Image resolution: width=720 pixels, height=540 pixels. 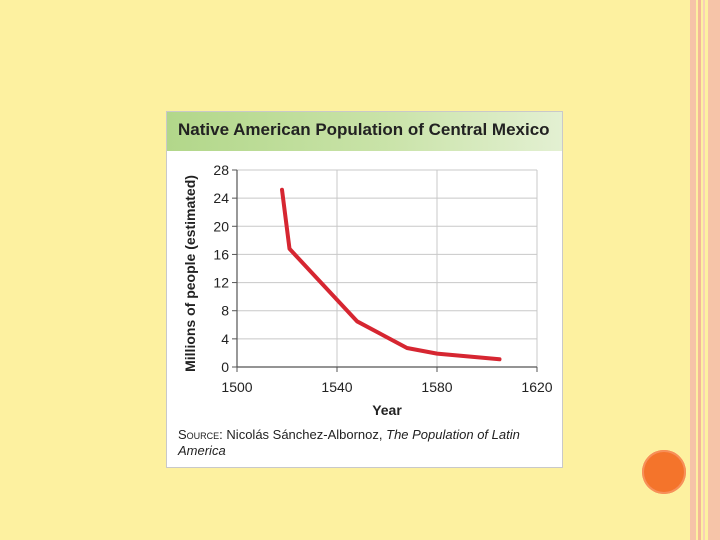 I want to click on x-tick-label: 1540, so click(x=336, y=387).